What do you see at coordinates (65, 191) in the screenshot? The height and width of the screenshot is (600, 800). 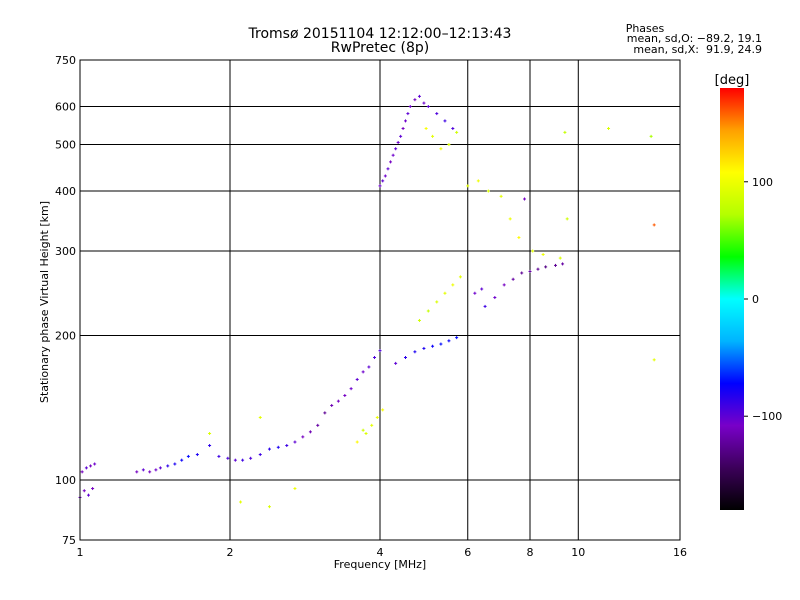 I see `y-tick-label: 400` at bounding box center [65, 191].